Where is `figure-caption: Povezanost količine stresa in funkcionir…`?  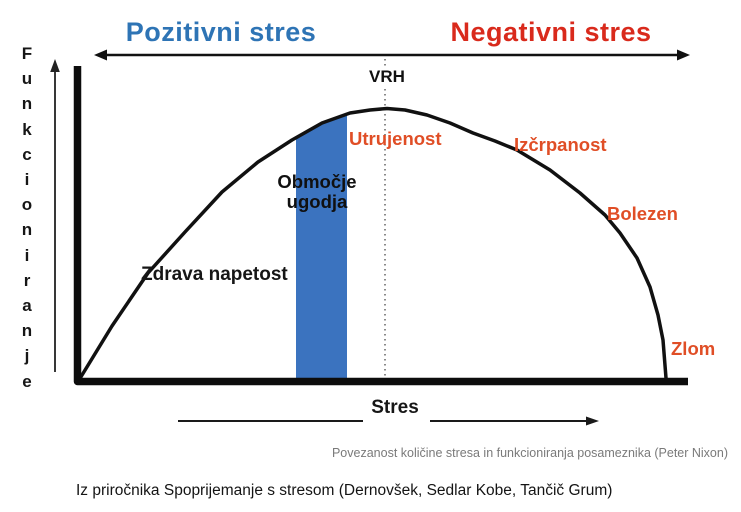
figure-caption: Povezanost količine stresa in funkcionir… is located at coordinates (529, 453).